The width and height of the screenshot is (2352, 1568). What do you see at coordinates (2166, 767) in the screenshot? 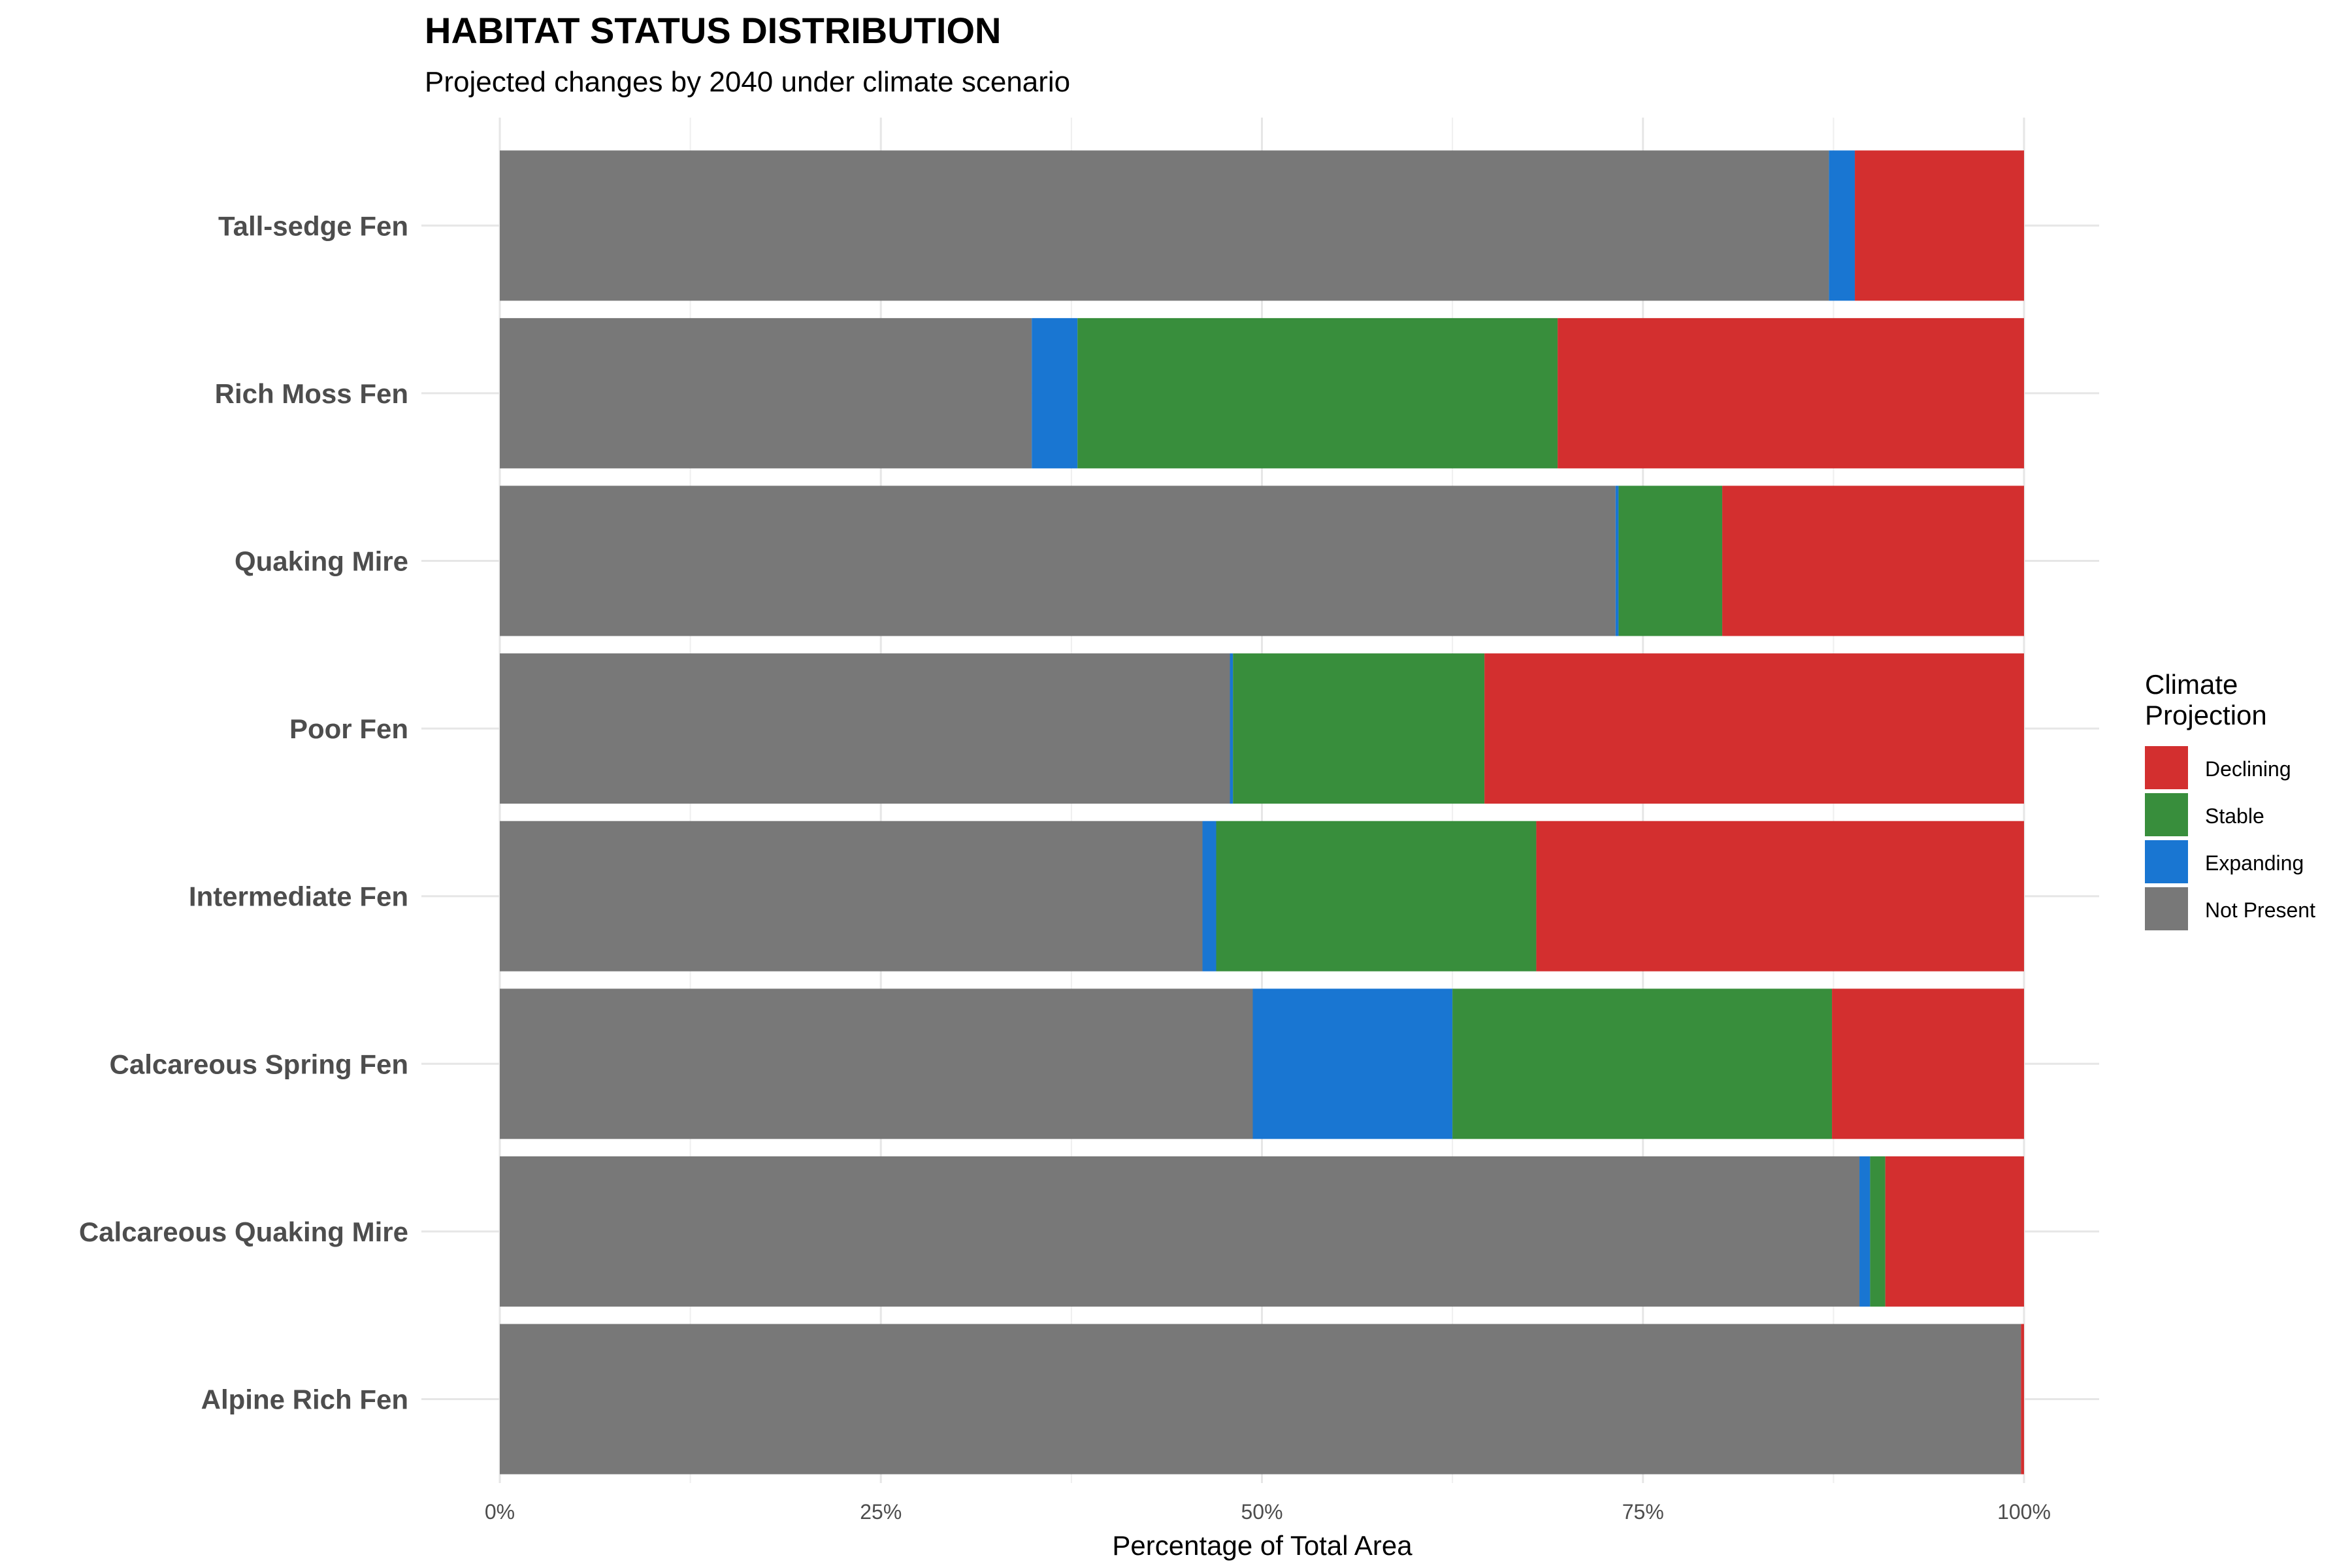
I see `legend-swatch-declining` at bounding box center [2166, 767].